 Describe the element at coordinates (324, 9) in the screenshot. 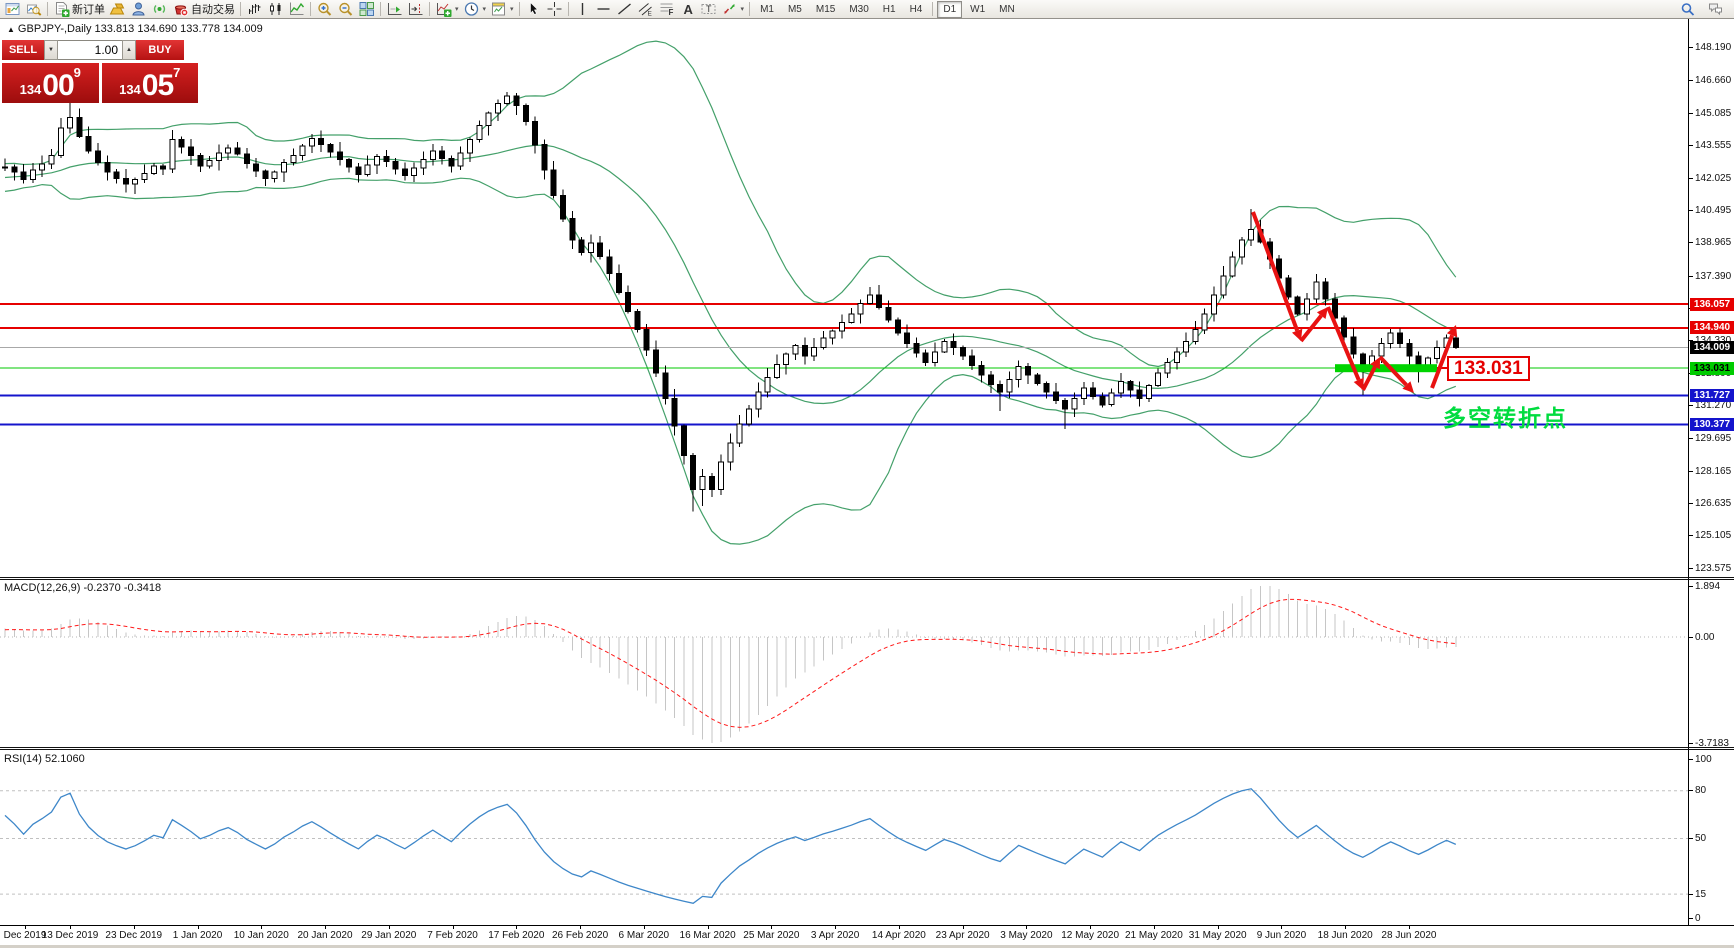

I see `zoom-in-button` at that location.